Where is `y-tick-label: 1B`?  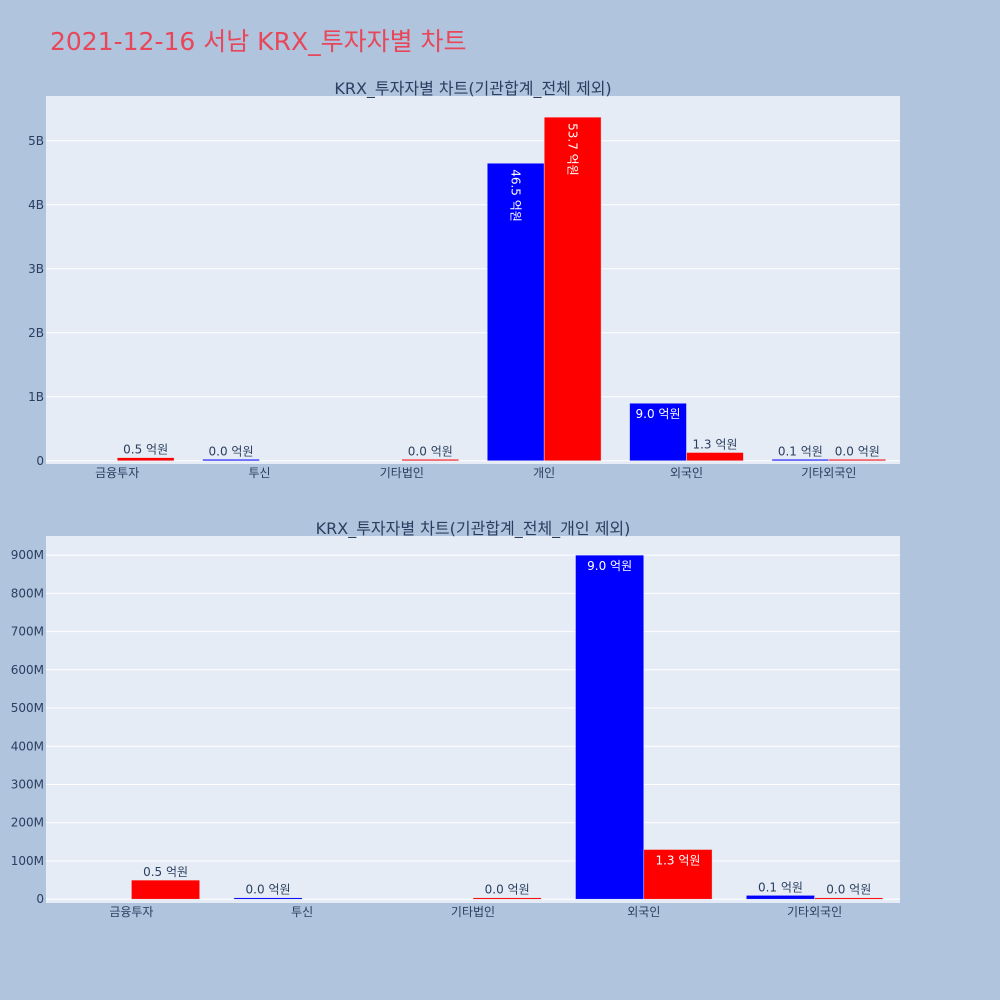
y-tick-label: 1B is located at coordinates (36, 397).